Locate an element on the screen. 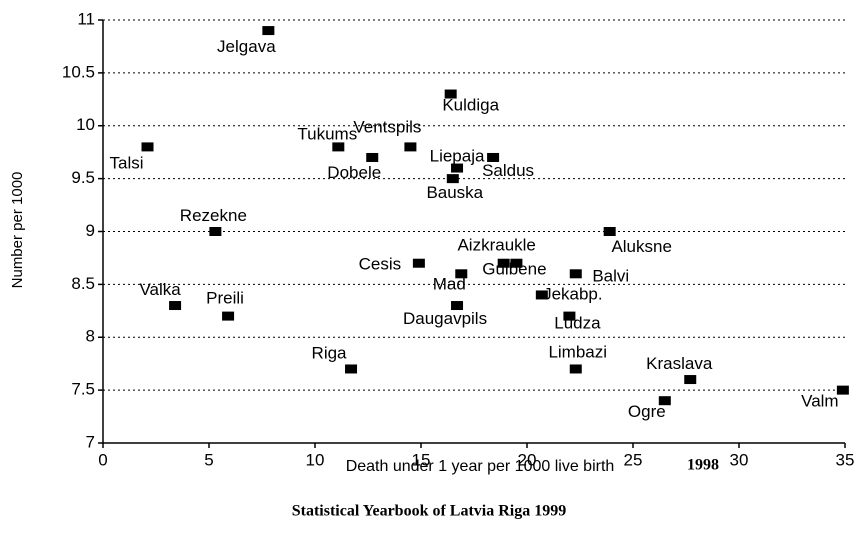 The width and height of the screenshot is (858, 535). point-label: Aizkraukle is located at coordinates (496, 245).